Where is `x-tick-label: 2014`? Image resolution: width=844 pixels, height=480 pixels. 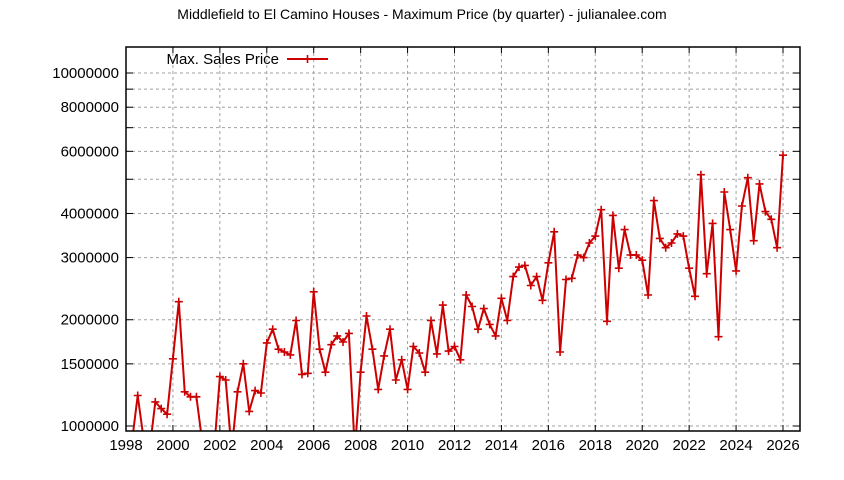 x-tick-label: 2014 is located at coordinates (501, 445).